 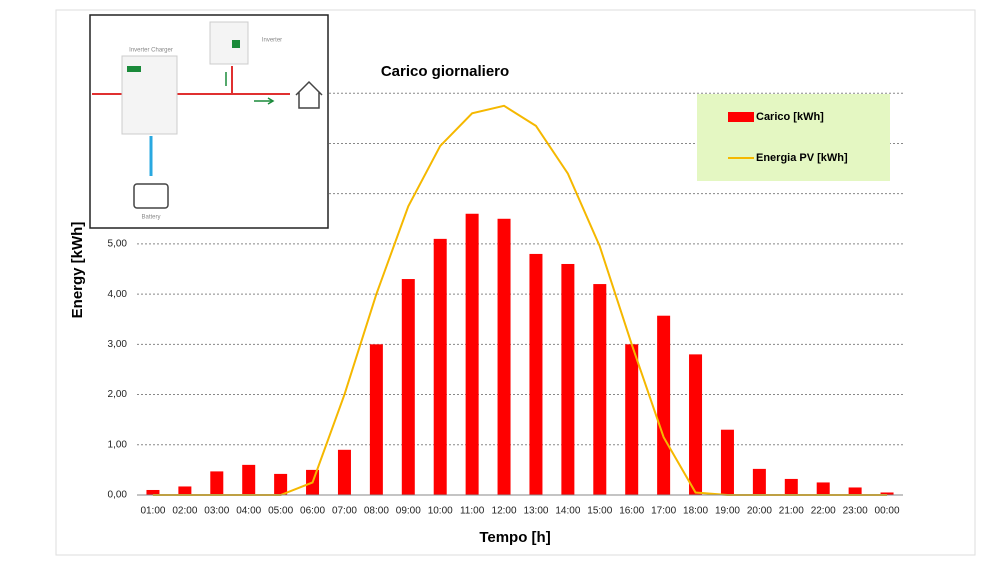 I want to click on x-tick-label: 03:00, so click(x=216, y=511).